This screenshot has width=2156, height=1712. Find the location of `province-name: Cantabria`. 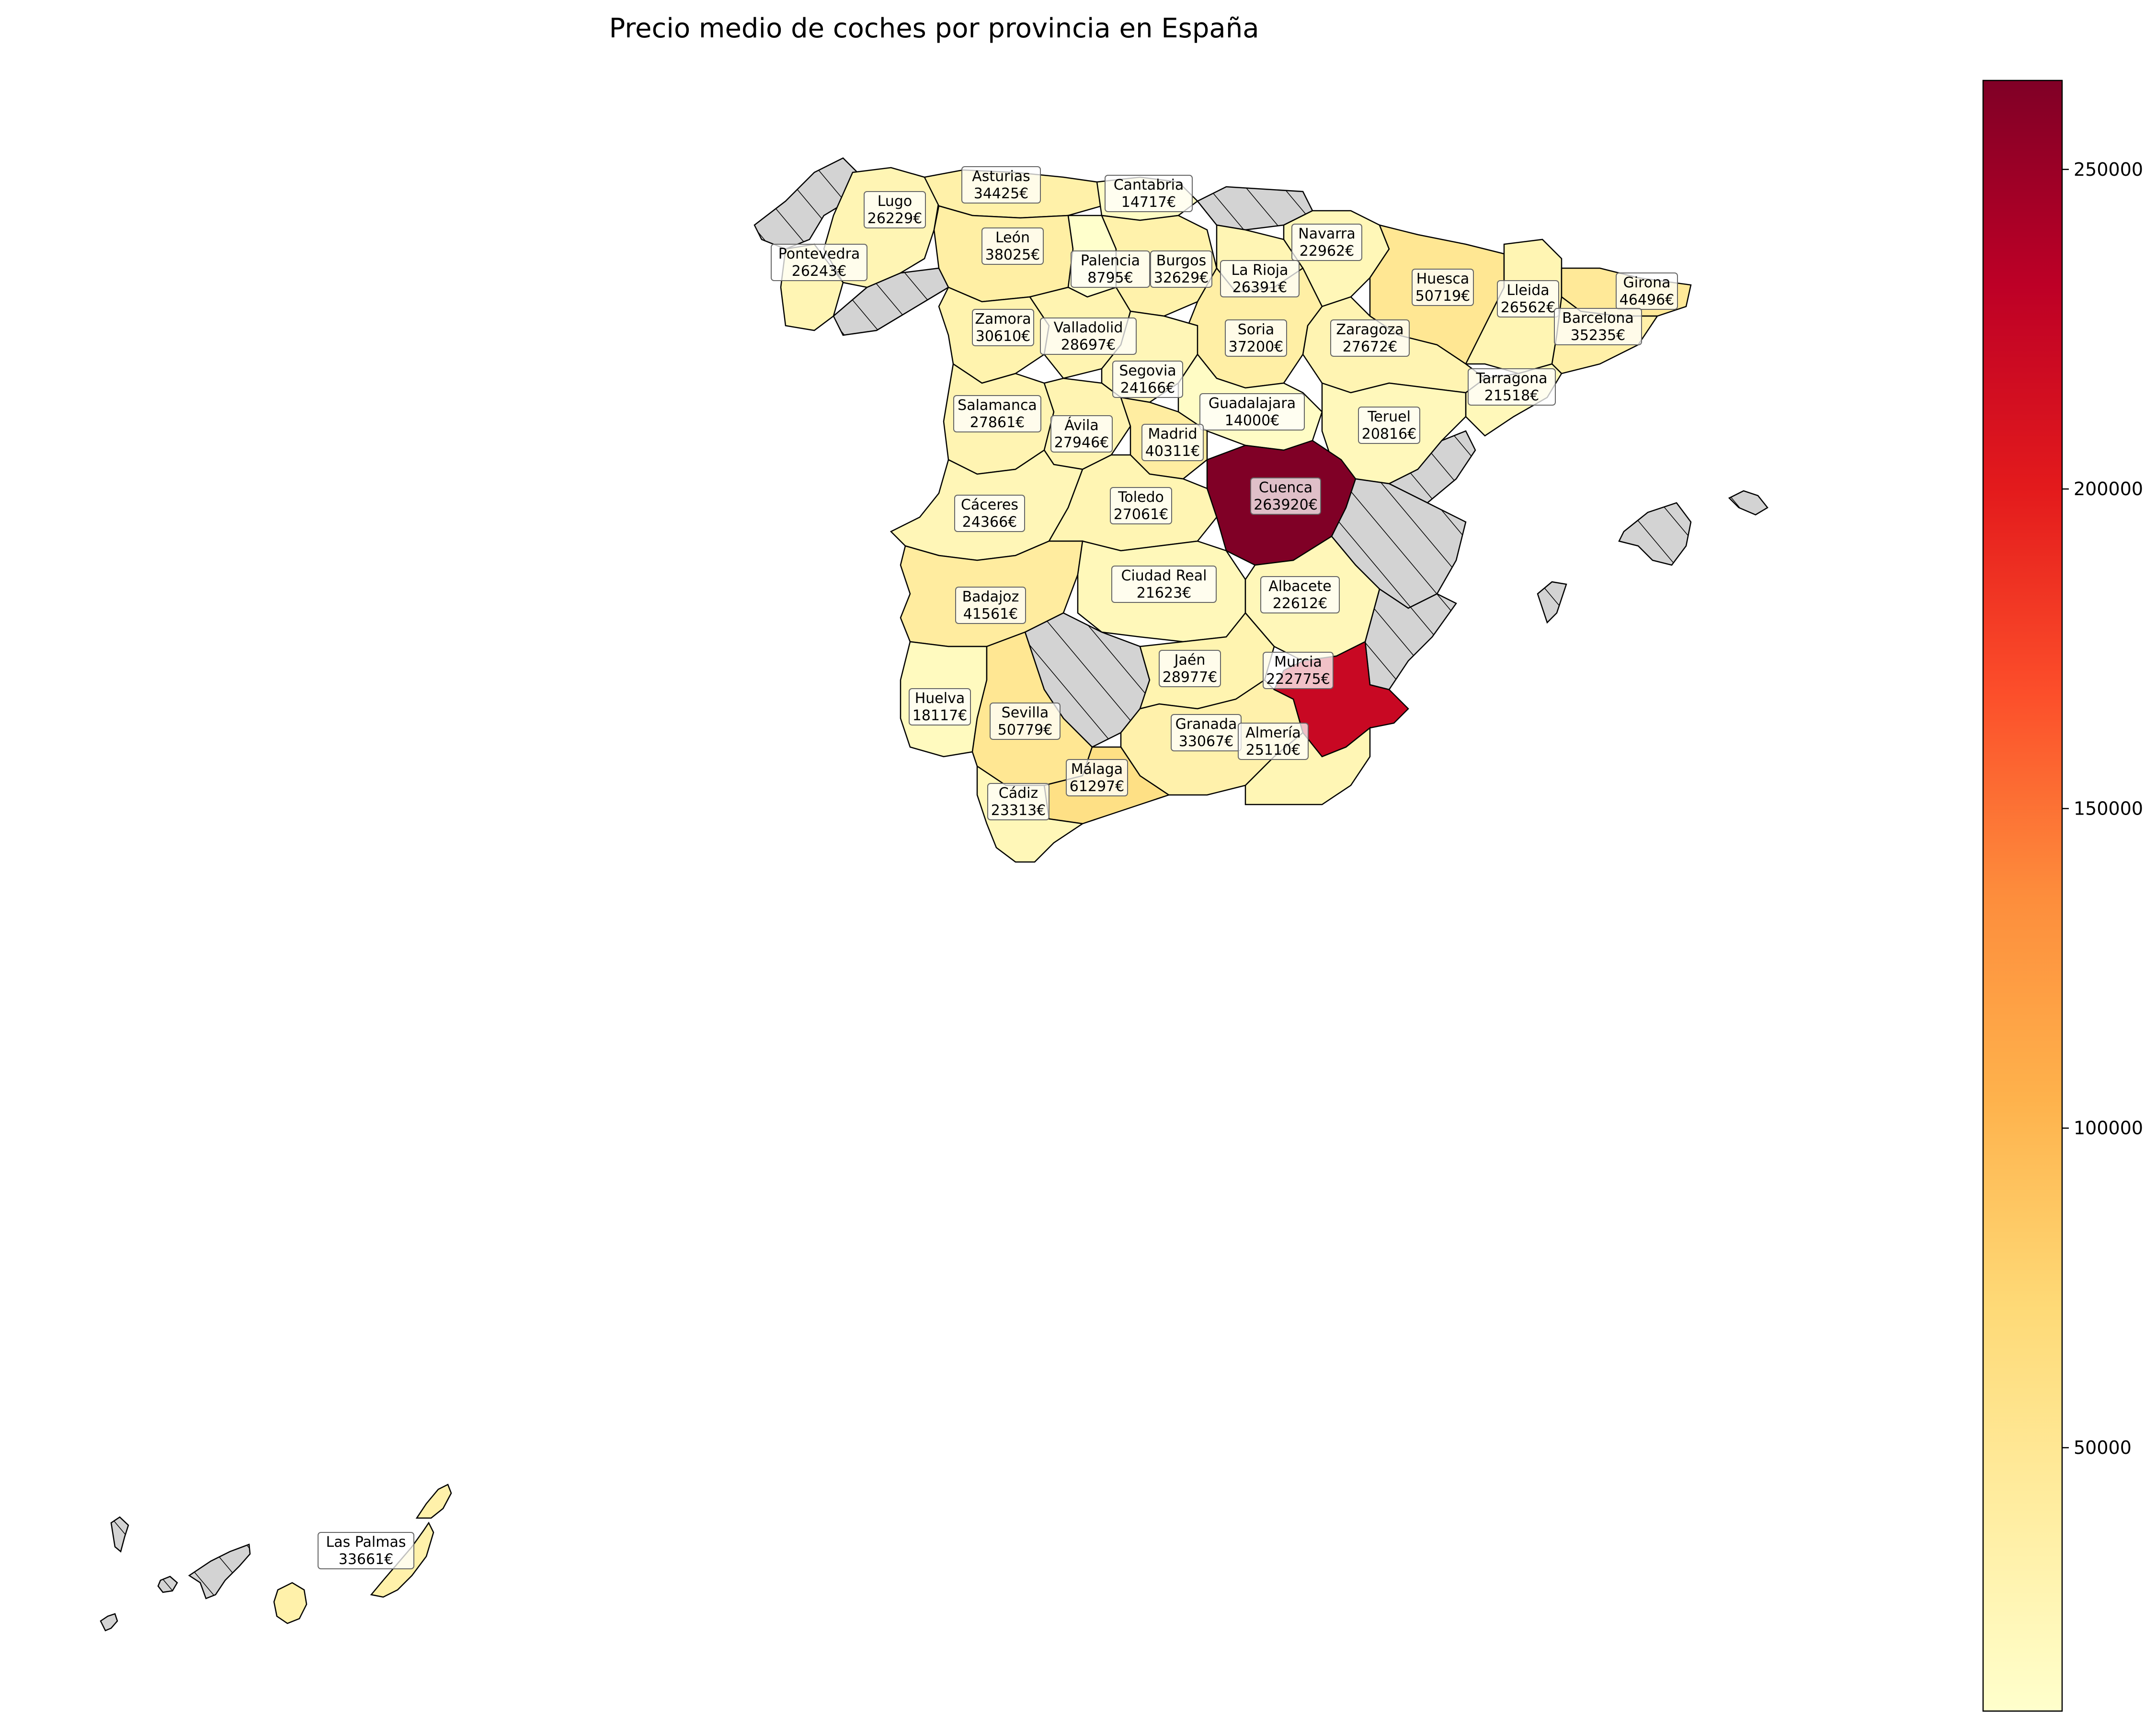

province-name: Cantabria is located at coordinates (1149, 185).